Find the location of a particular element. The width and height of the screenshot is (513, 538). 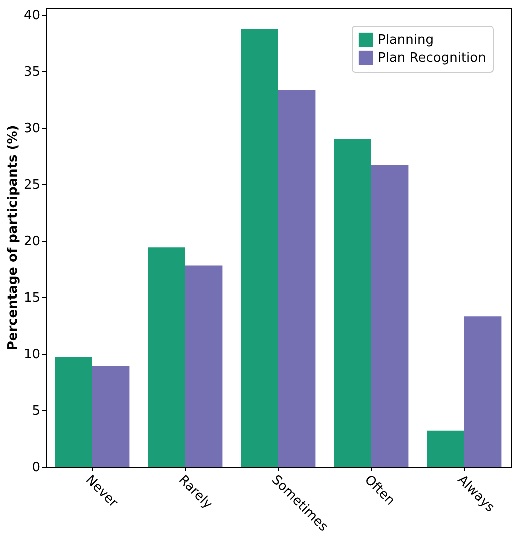

y-tick-label: 5 is located at coordinates (36, 411).